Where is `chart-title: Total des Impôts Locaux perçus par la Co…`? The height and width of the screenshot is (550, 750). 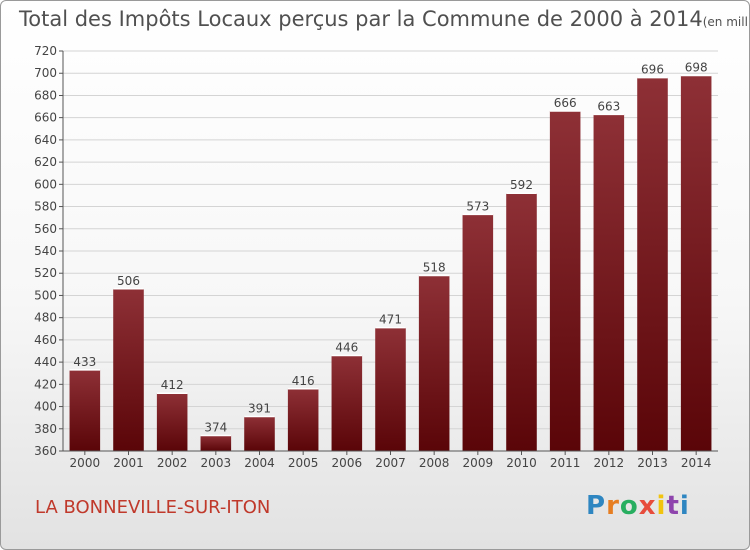 chart-title: Total des Impôts Locaux perçus par la Co… is located at coordinates (384, 19).